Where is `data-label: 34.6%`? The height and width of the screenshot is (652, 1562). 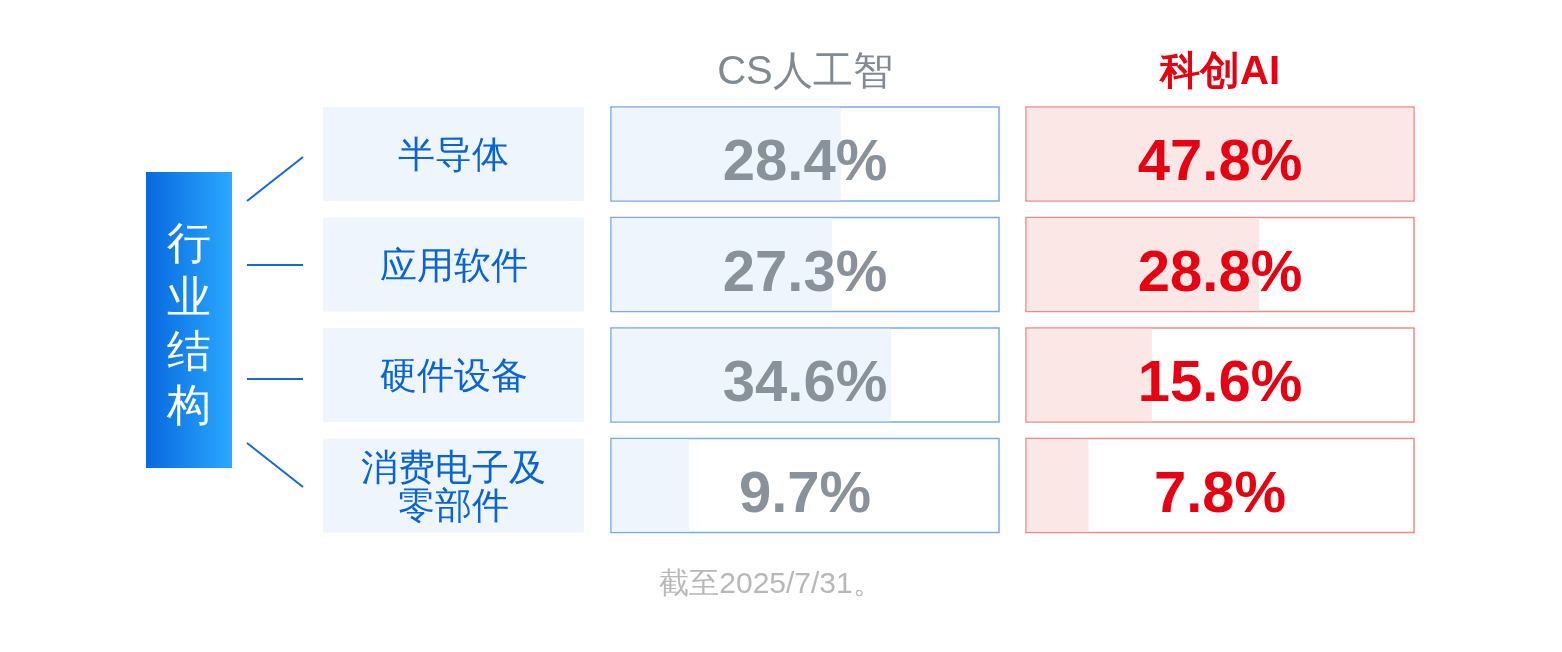
data-label: 34.6% is located at coordinates (805, 380).